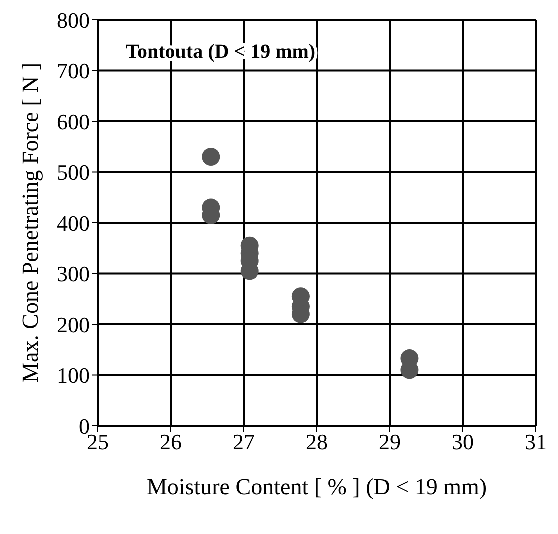  What do you see at coordinates (317, 442) in the screenshot?
I see `x-tick-label: 28` at bounding box center [317, 442].